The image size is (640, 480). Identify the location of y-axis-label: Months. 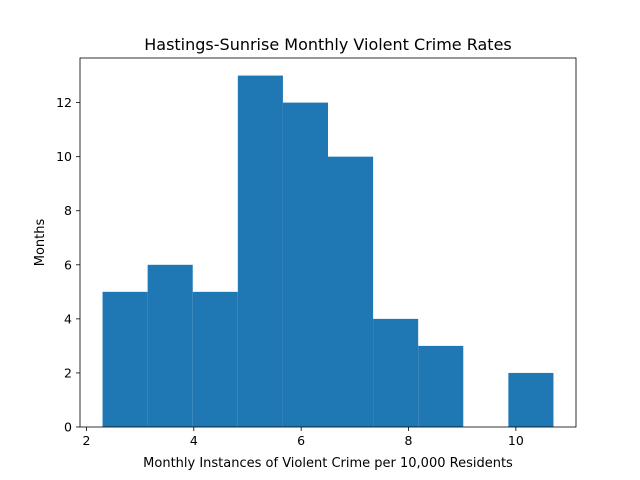
(40, 243).